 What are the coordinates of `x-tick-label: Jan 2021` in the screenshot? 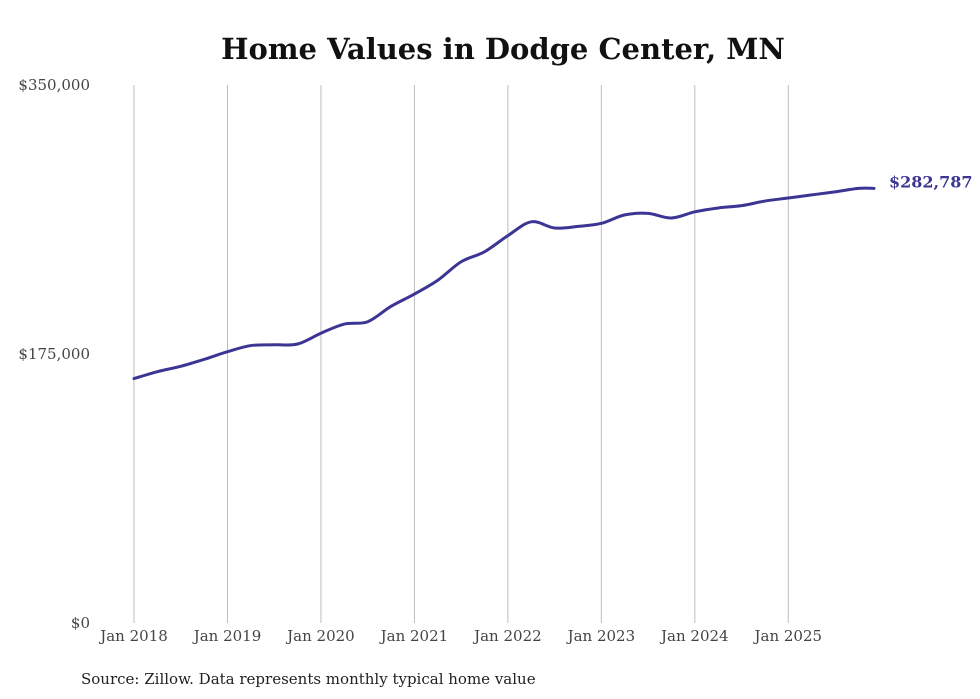 It's located at (414, 636).